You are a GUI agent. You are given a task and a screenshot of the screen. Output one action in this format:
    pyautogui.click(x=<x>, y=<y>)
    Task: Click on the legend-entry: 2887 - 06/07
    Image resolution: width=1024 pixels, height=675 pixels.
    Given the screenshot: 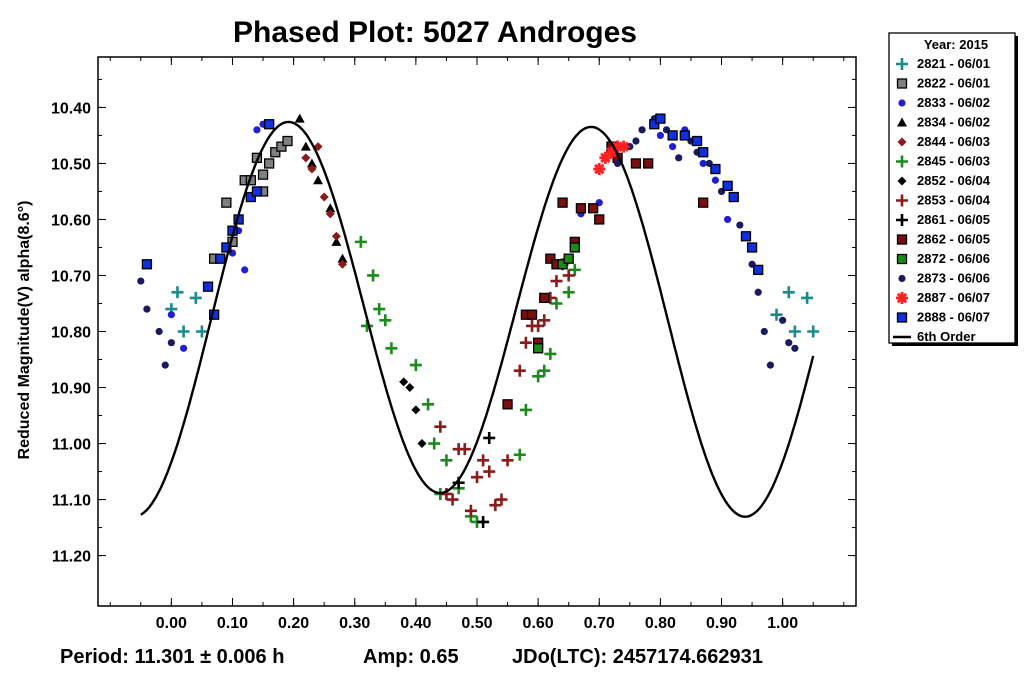 What is the action you would take?
    pyautogui.click(x=953, y=297)
    